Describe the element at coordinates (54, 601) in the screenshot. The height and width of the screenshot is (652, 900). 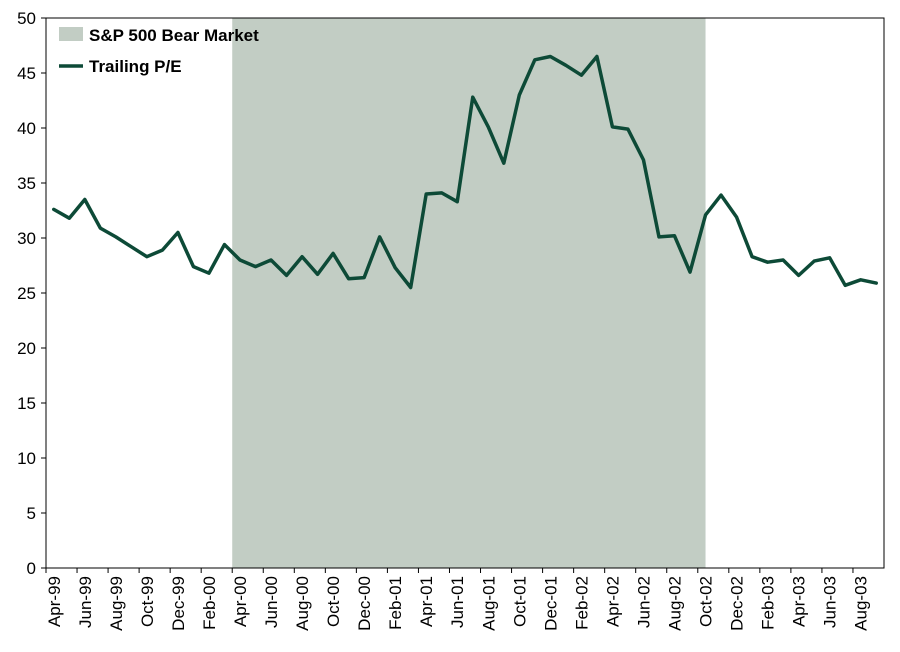
I see `x-tick-label: Apr-99` at that location.